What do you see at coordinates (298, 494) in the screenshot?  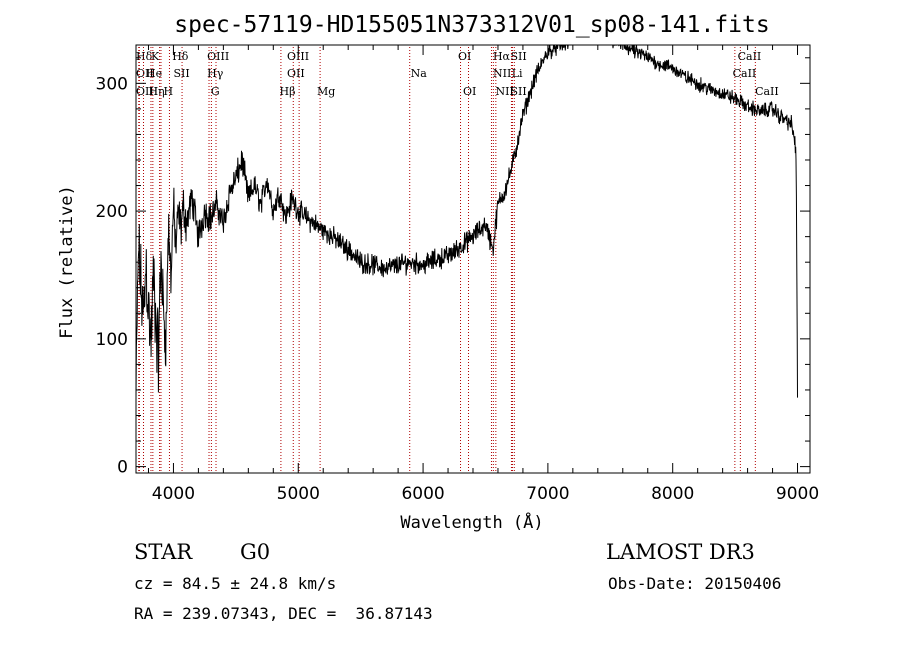 I see `x-tick-label: 5000` at bounding box center [298, 494].